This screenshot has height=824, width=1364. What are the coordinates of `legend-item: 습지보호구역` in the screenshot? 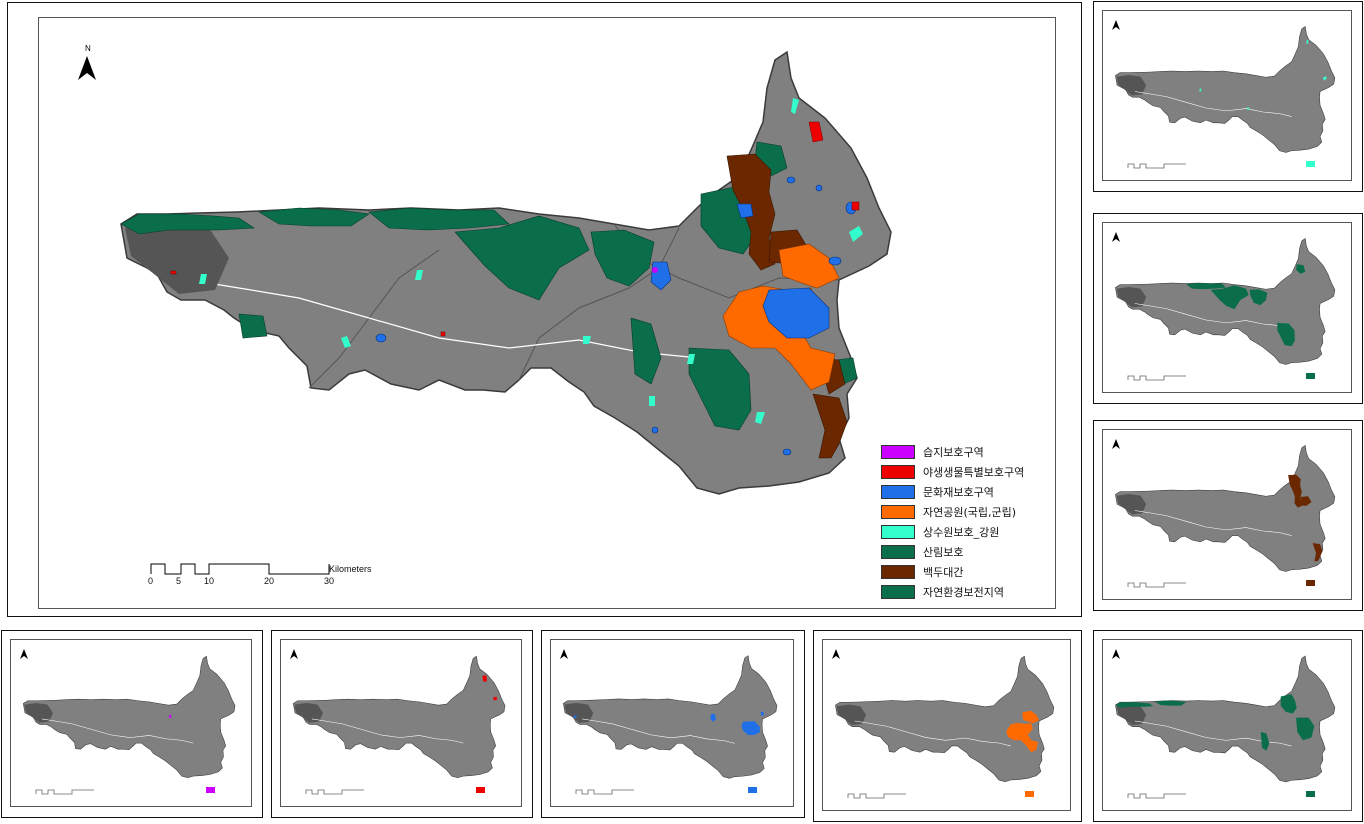 It's located at (932, 452).